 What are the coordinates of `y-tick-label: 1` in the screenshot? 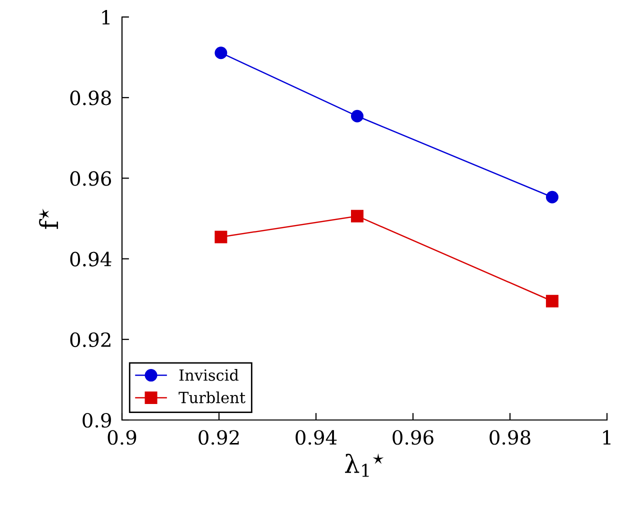 It's located at (106, 17).